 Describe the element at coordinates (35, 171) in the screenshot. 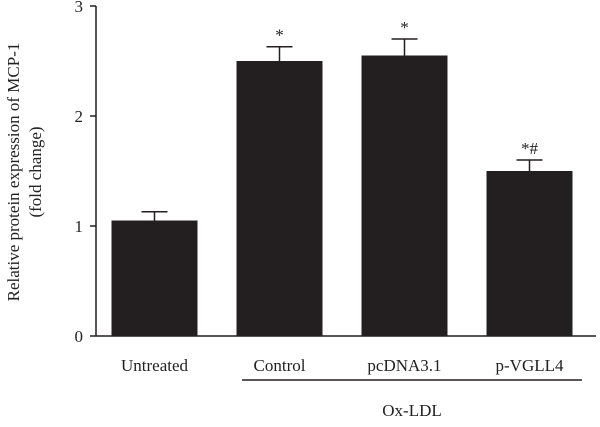

I see `y-axis-label-line-2: (fold change)` at that location.